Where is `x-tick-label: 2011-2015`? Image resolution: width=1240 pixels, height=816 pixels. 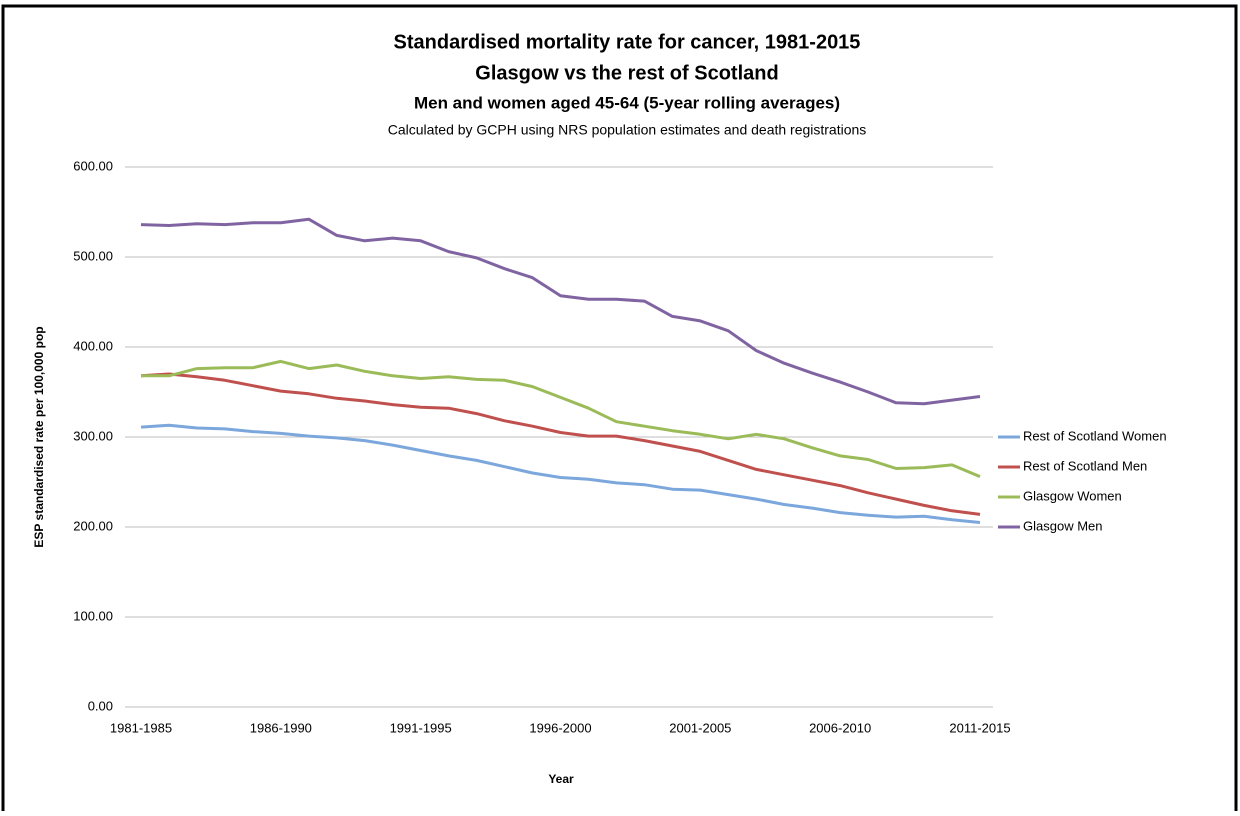 x-tick-label: 2011-2015 is located at coordinates (979, 727).